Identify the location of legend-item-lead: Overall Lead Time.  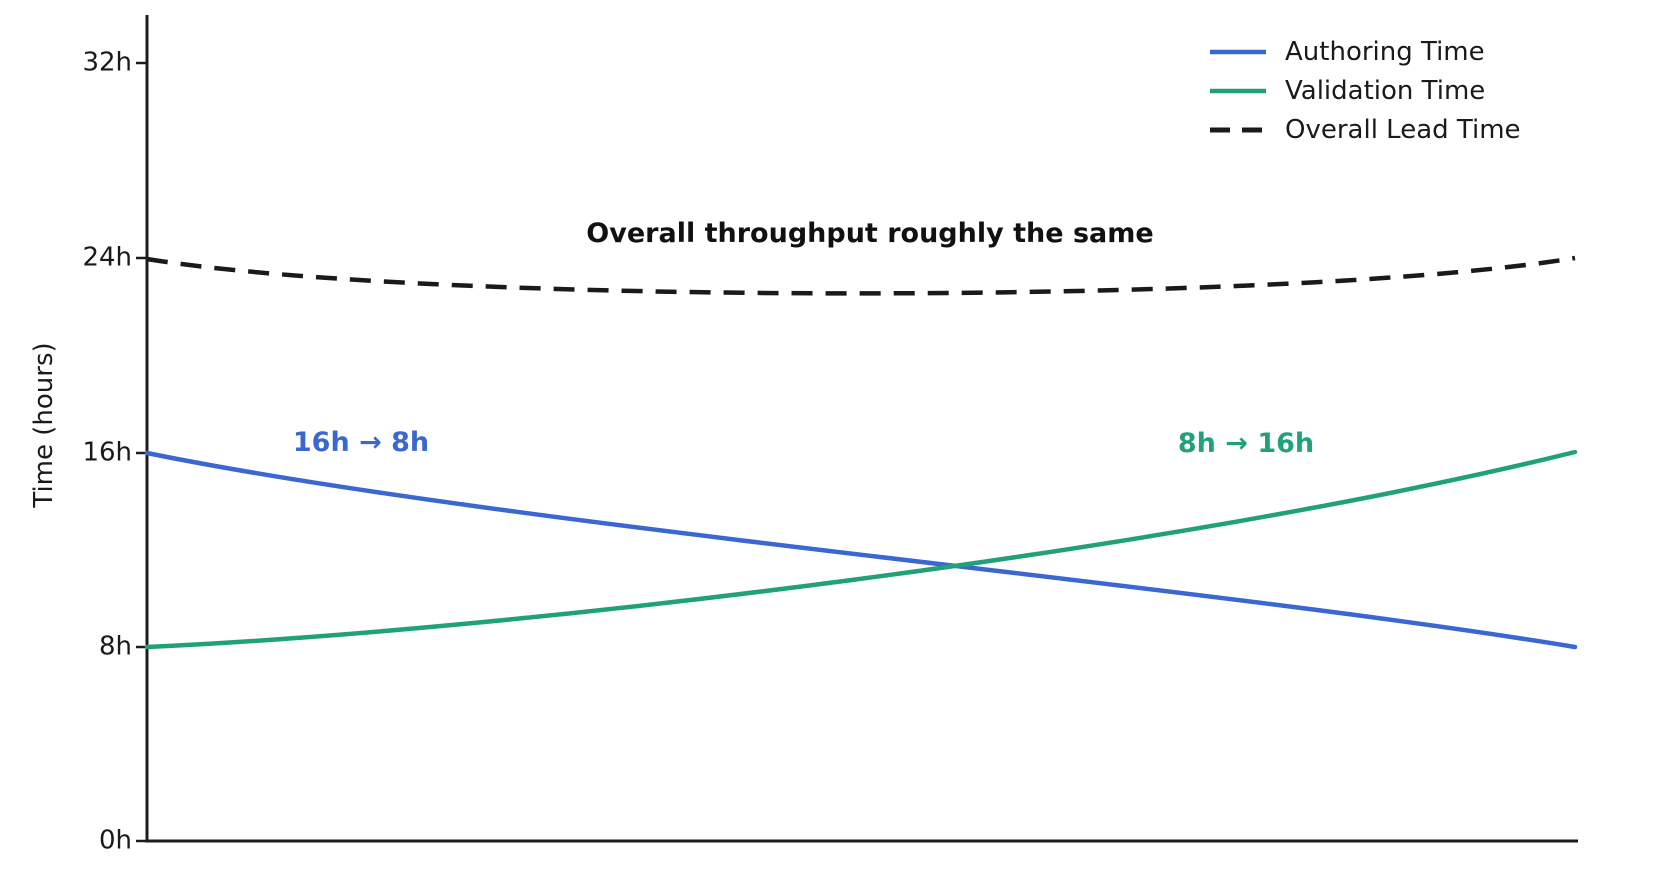
(1364, 129).